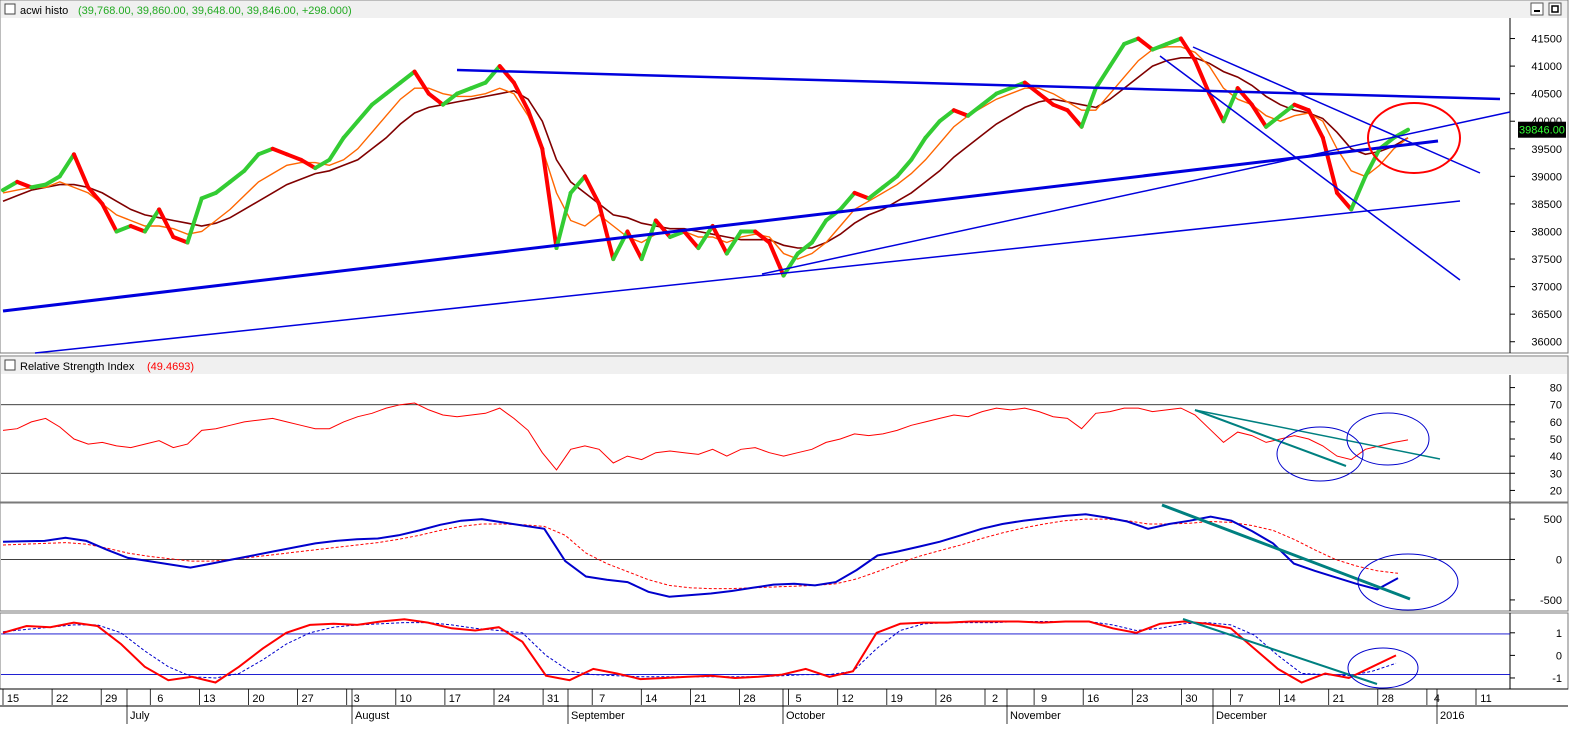 This screenshot has height=729, width=1569. I want to click on price-tick-label: 37000, so click(1546, 288).